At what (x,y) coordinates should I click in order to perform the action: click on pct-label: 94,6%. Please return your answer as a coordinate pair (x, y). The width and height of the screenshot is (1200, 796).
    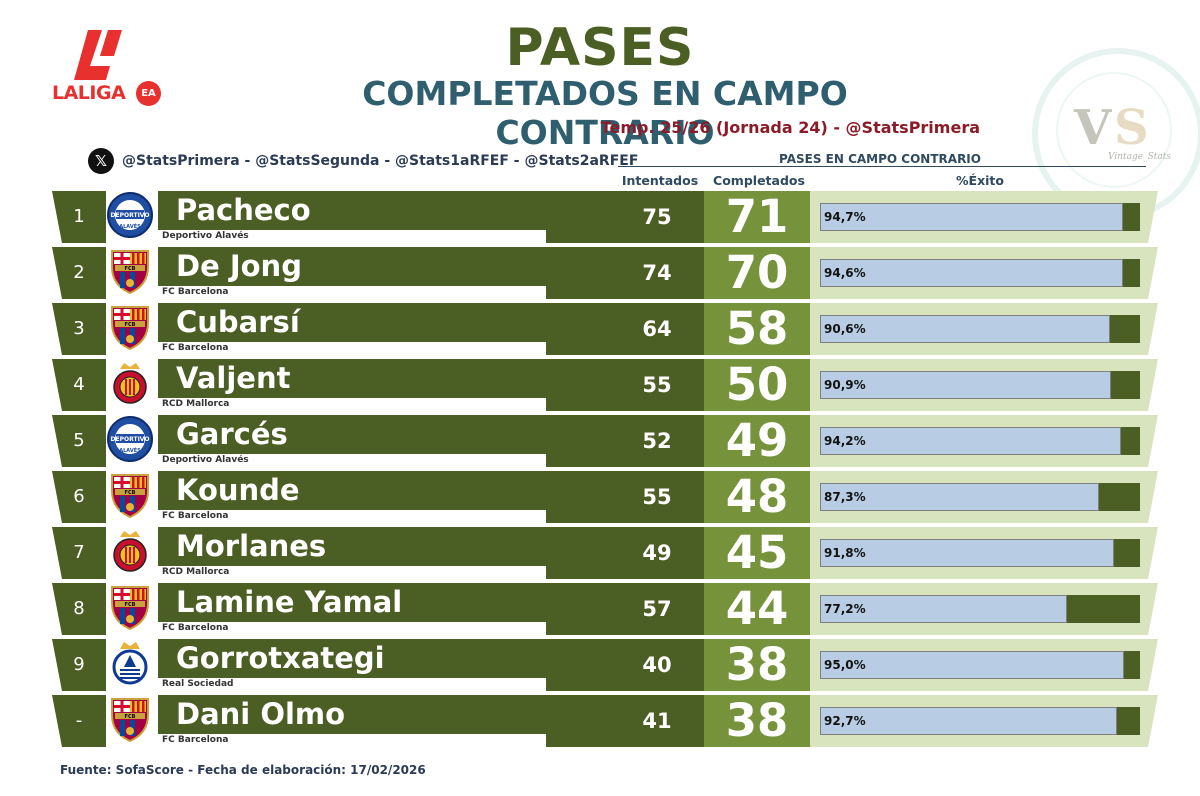
    Looking at the image, I should click on (845, 273).